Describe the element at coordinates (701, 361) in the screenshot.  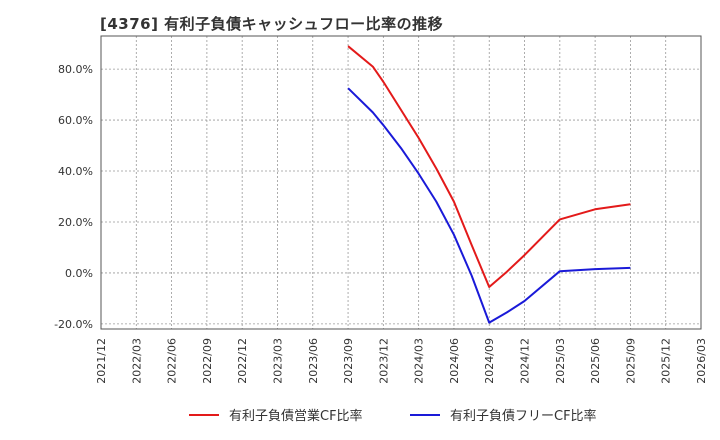
I see `x-tick-label: 2026/03` at that location.